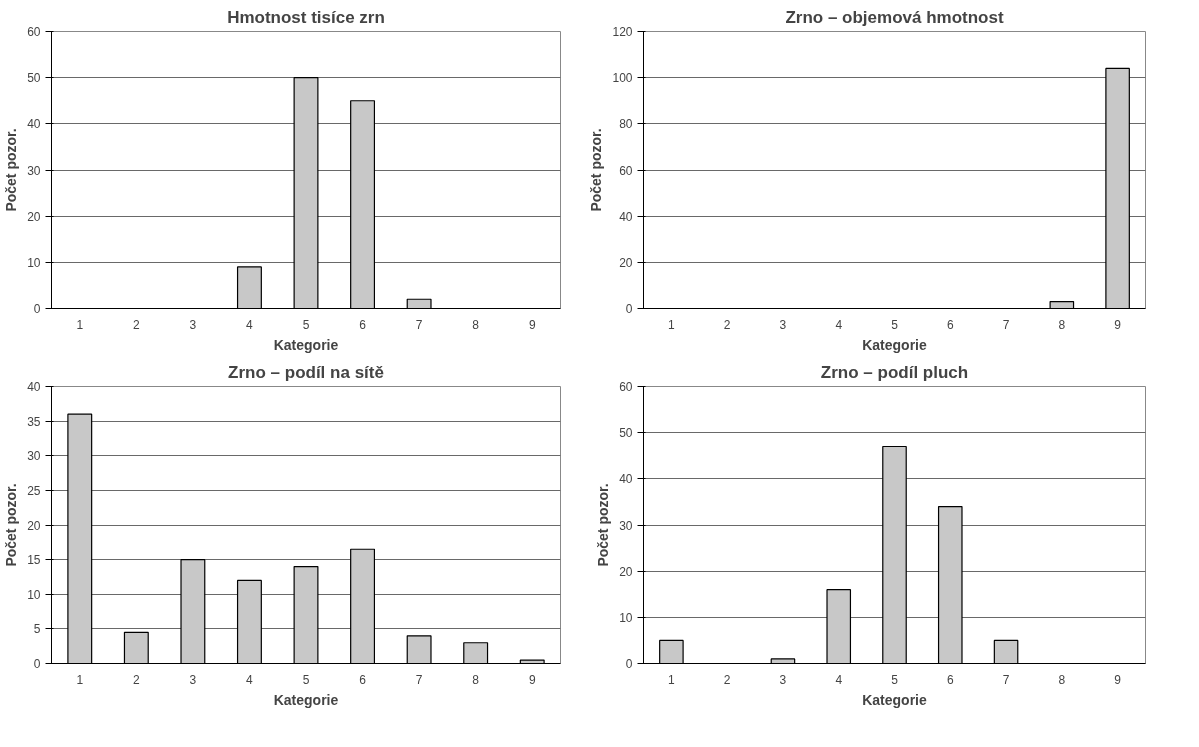 This screenshot has height=747, width=1199. Describe the element at coordinates (37, 629) in the screenshot. I see `y-tick-label: 5` at that location.